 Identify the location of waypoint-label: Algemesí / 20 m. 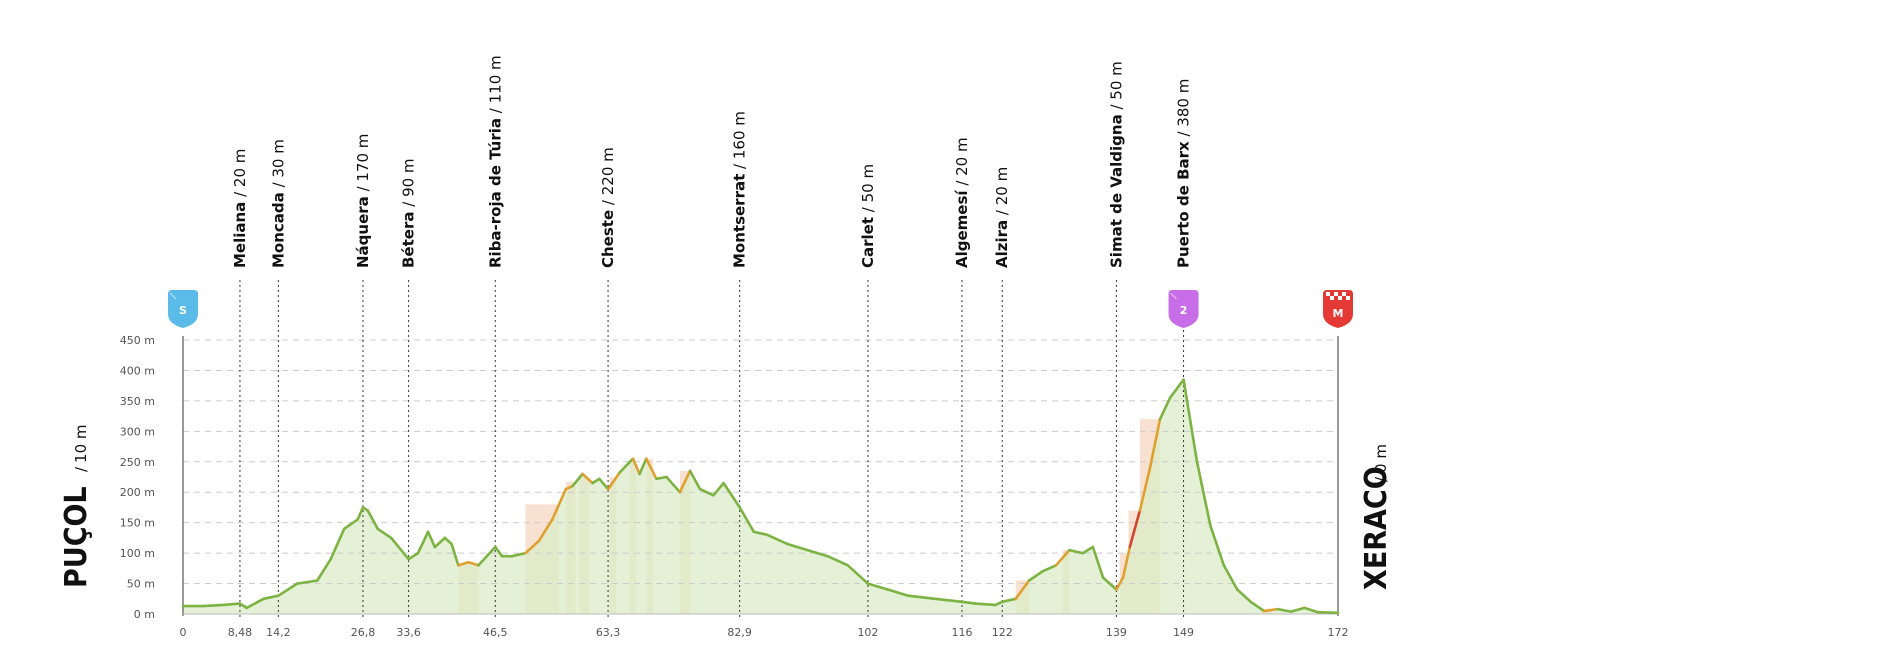
(962, 202).